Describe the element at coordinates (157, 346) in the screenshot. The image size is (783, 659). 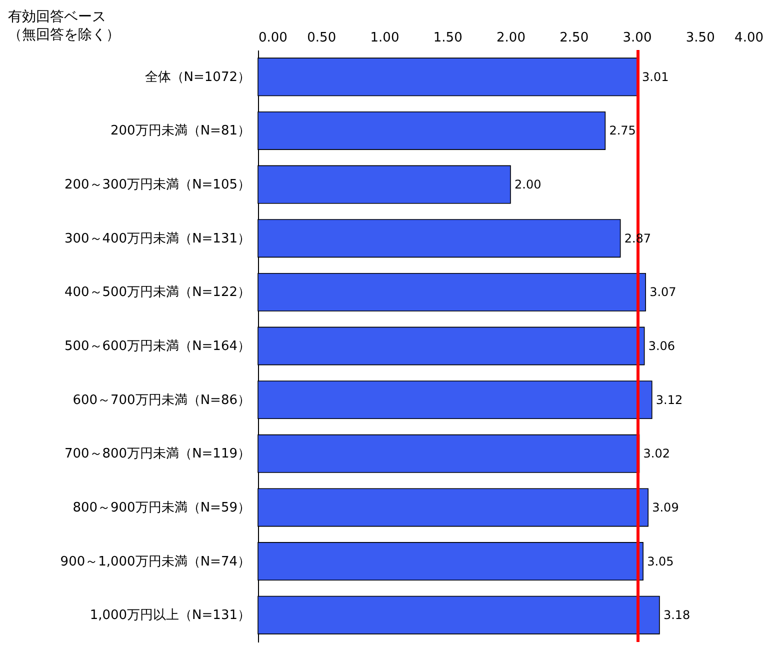
I see `y-tick-label: 500～600万円未満（N=164）` at that location.